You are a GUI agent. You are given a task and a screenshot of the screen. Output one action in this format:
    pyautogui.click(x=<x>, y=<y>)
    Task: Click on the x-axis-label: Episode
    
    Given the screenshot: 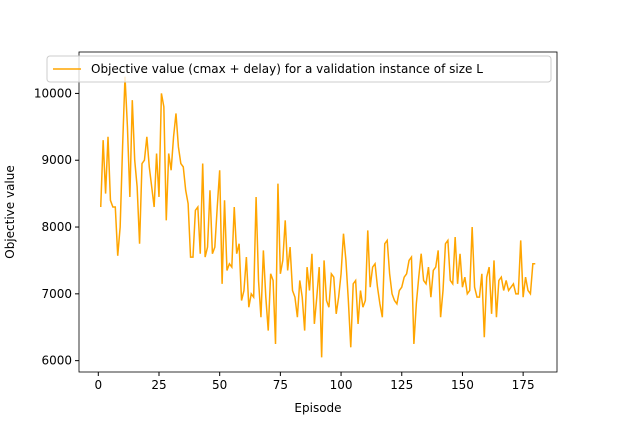 What is the action you would take?
    pyautogui.click(x=317, y=408)
    